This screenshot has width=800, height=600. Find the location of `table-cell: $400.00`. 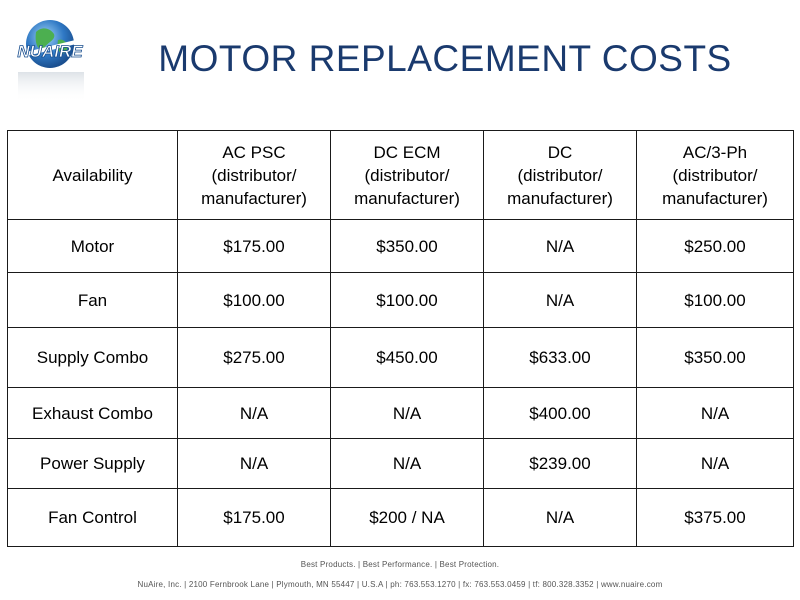

table-cell: $400.00 is located at coordinates (560, 413).